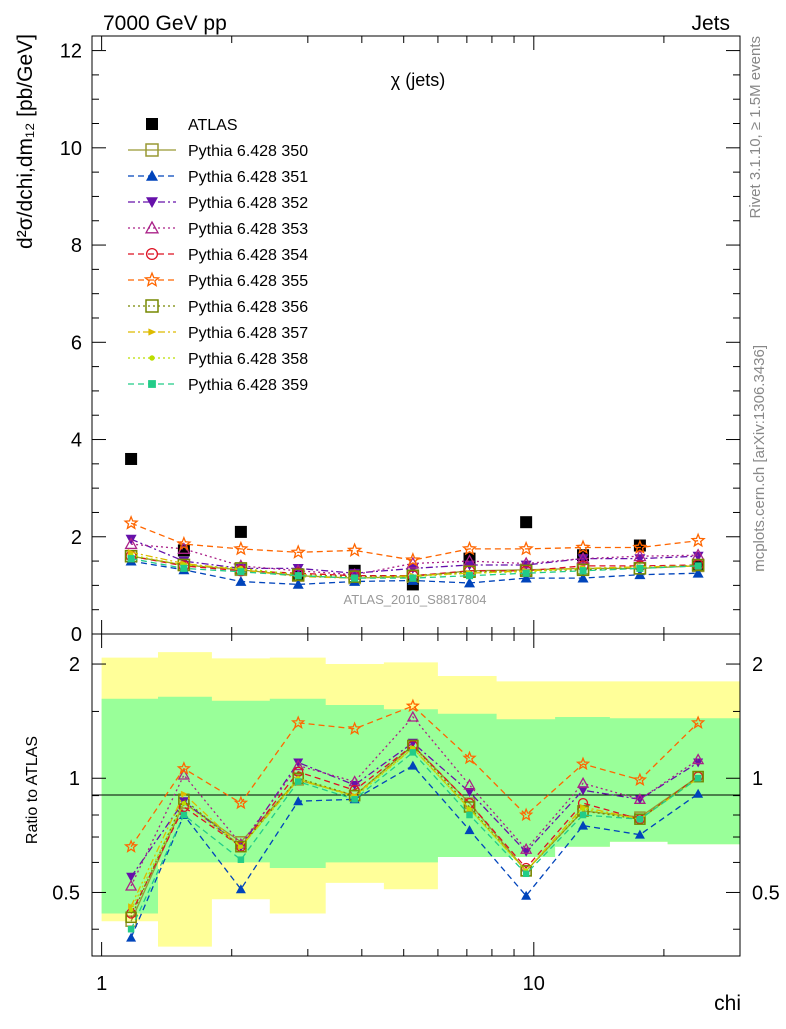 Image resolution: width=786 pixels, height=1029 pixels. I want to click on main-y-tick-label: 4, so click(76, 441).